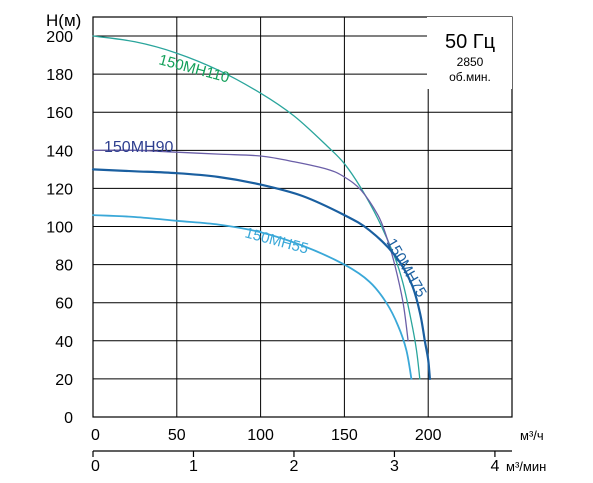 The image size is (593, 483). Describe the element at coordinates (470, 77) in the screenshot. I see `rpm-unit-label: об.мин.` at that location.